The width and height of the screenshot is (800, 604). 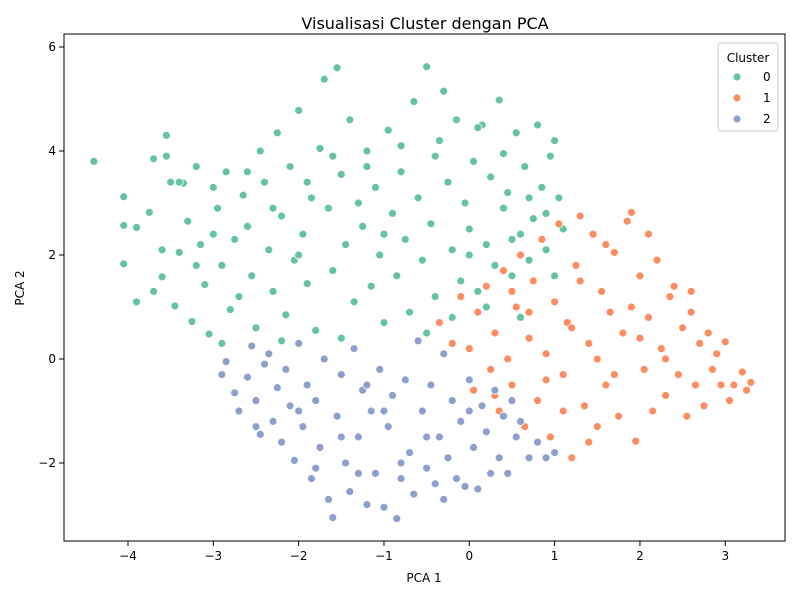 What do you see at coordinates (555, 556) in the screenshot?
I see `x-tick-label: 1` at bounding box center [555, 556].